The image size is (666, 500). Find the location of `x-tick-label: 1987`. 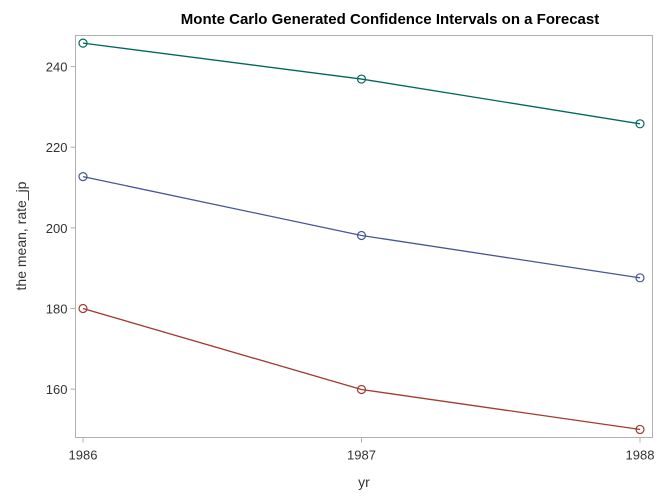

x-tick-label: 1987 is located at coordinates (361, 455).